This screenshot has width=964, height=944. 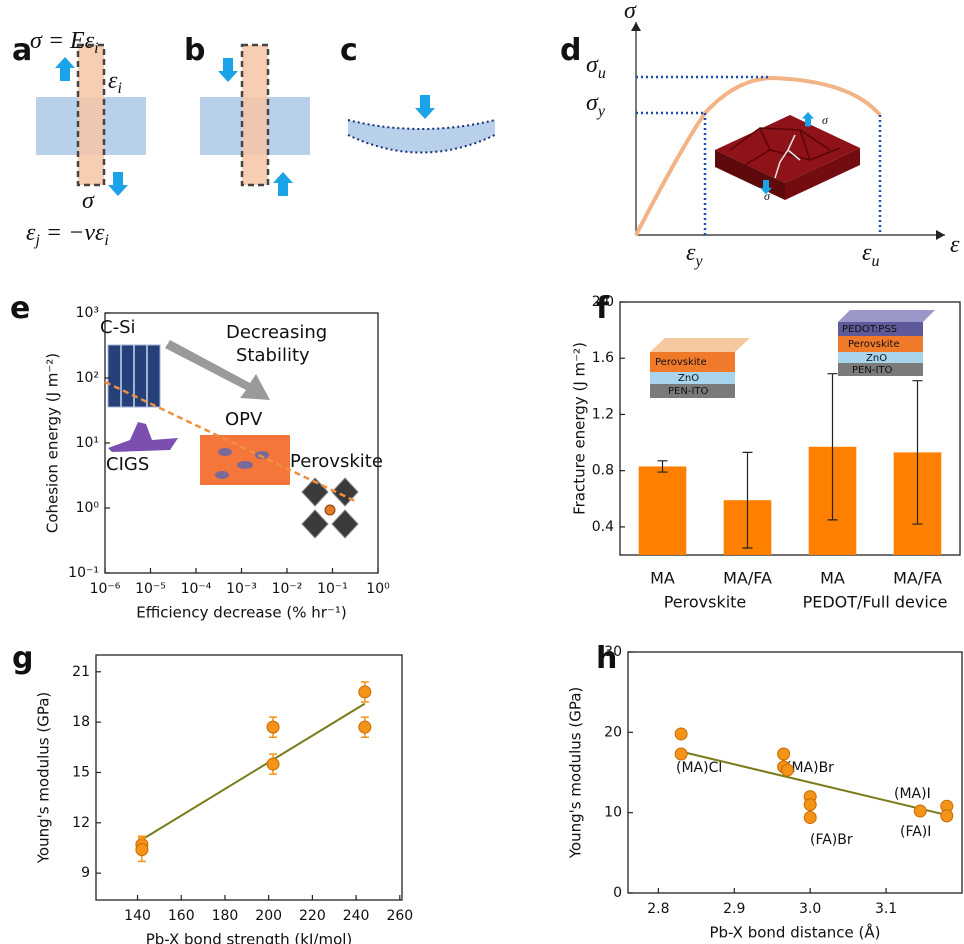 What do you see at coordinates (287, 589) in the screenshot?
I see `x-tick-label: 10⁻²` at bounding box center [287, 589].